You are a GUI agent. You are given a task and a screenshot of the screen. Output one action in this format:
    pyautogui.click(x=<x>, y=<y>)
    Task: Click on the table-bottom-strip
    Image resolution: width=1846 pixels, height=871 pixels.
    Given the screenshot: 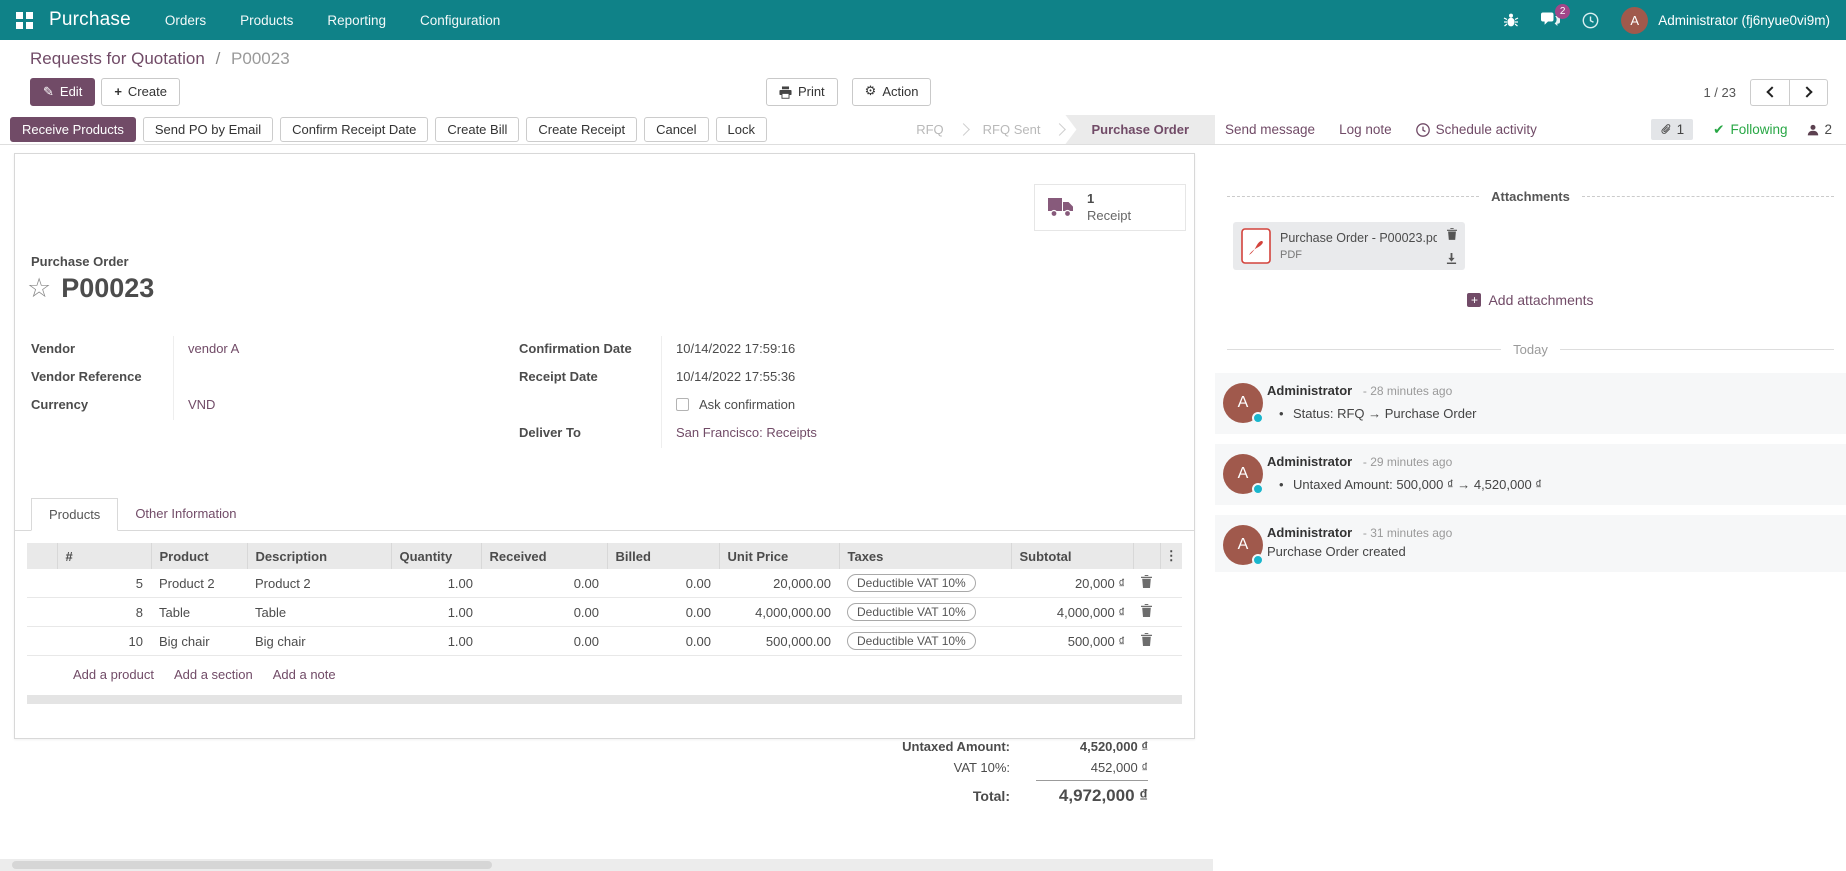 What is the action you would take?
    pyautogui.click(x=604, y=699)
    